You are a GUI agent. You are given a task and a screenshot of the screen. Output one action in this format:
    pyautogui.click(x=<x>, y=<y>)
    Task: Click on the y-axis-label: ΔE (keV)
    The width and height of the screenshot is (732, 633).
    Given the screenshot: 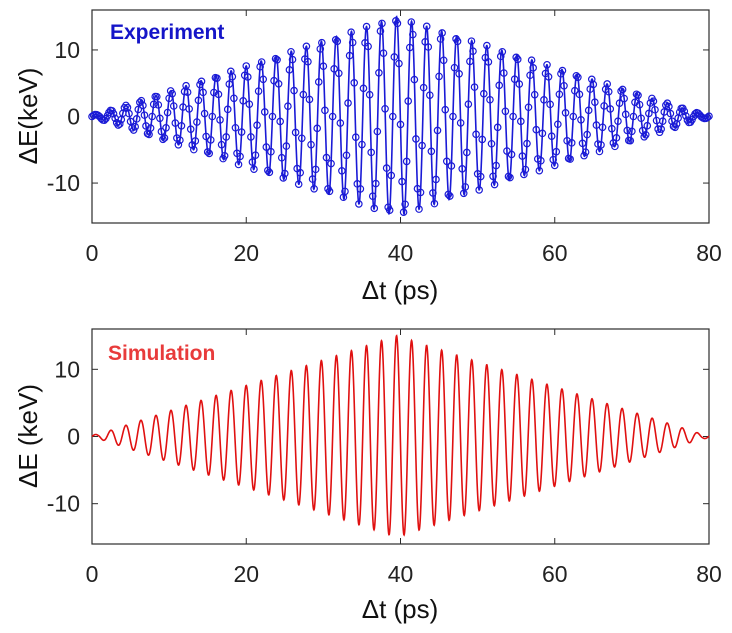 What is the action you would take?
    pyautogui.click(x=28, y=436)
    